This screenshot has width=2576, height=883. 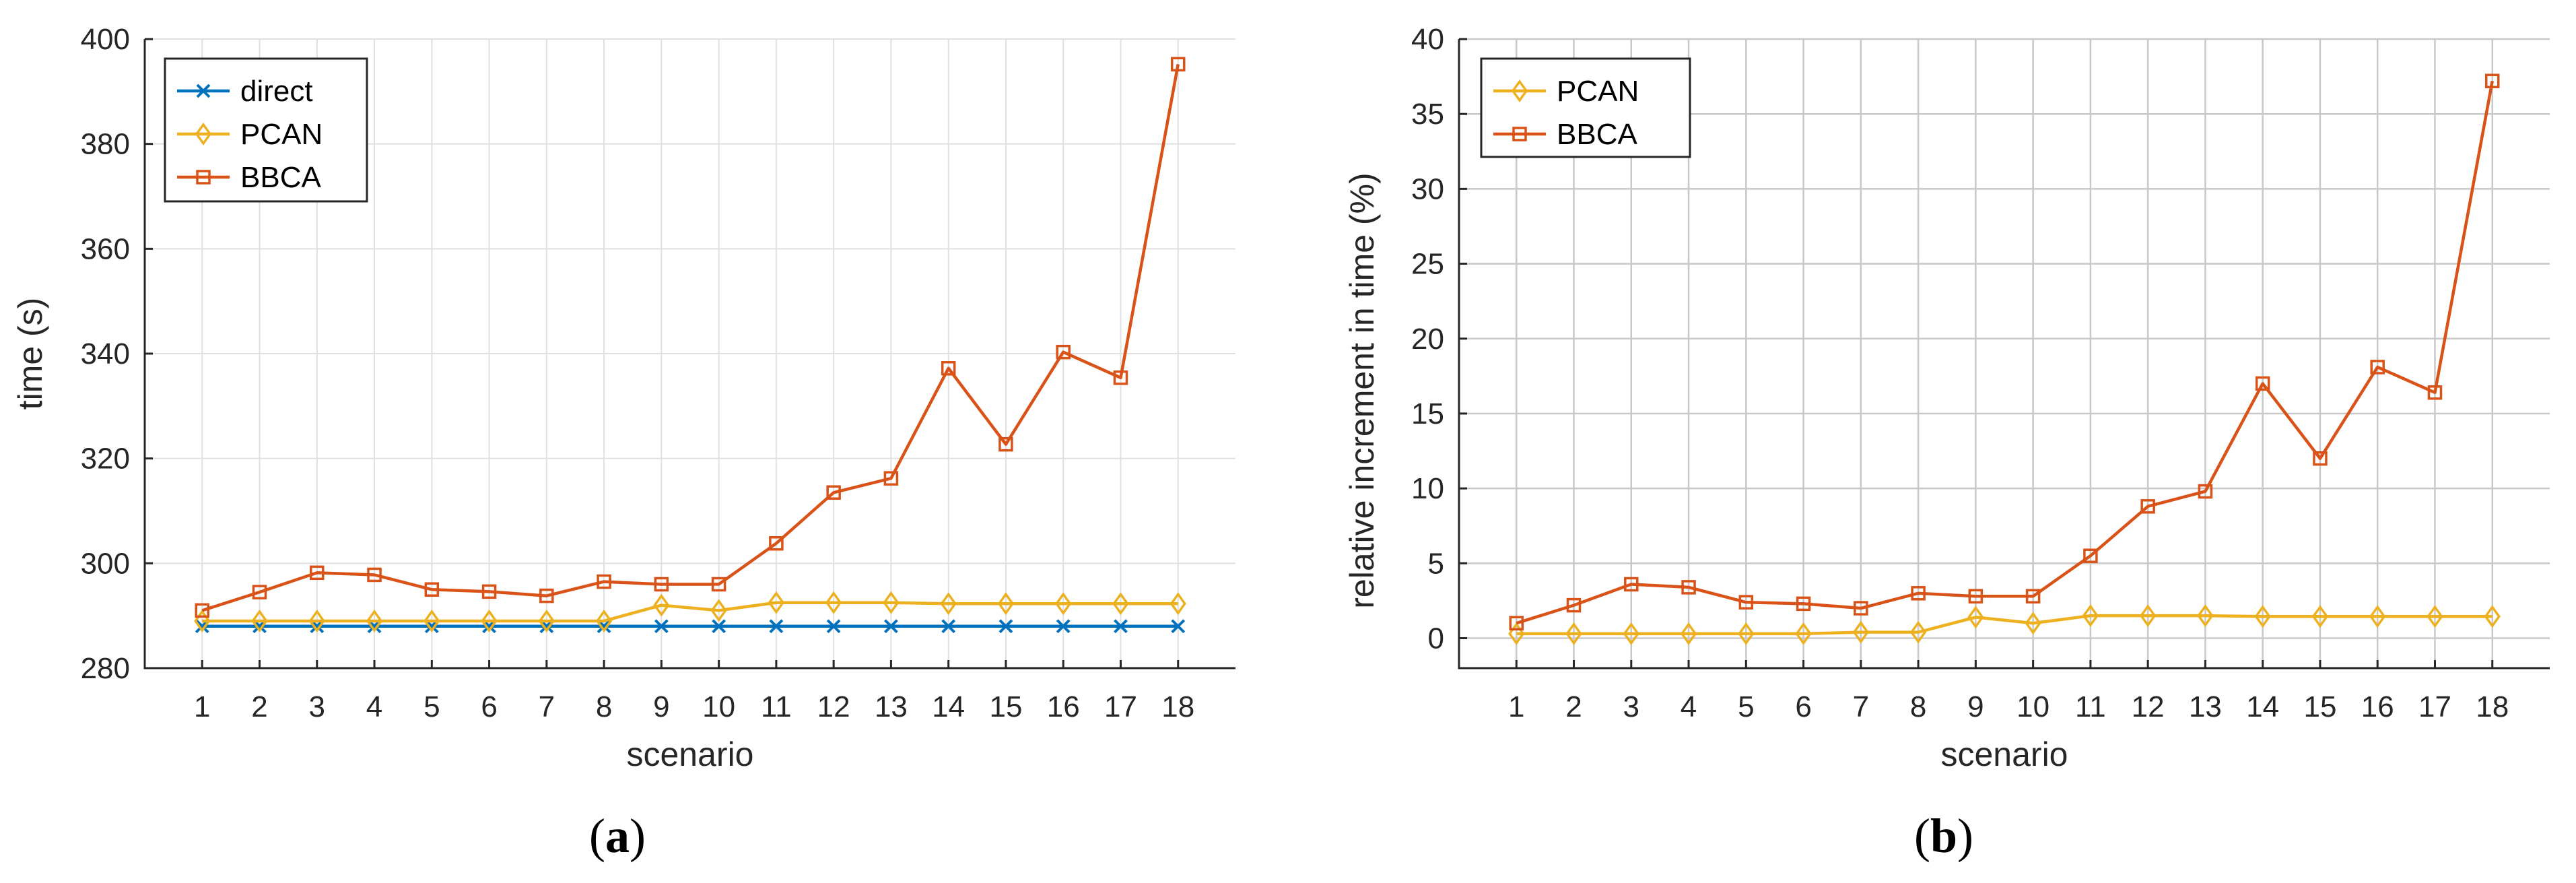 I want to click on y-axis-label-b: relative increment in time (%), so click(x=1362, y=390).